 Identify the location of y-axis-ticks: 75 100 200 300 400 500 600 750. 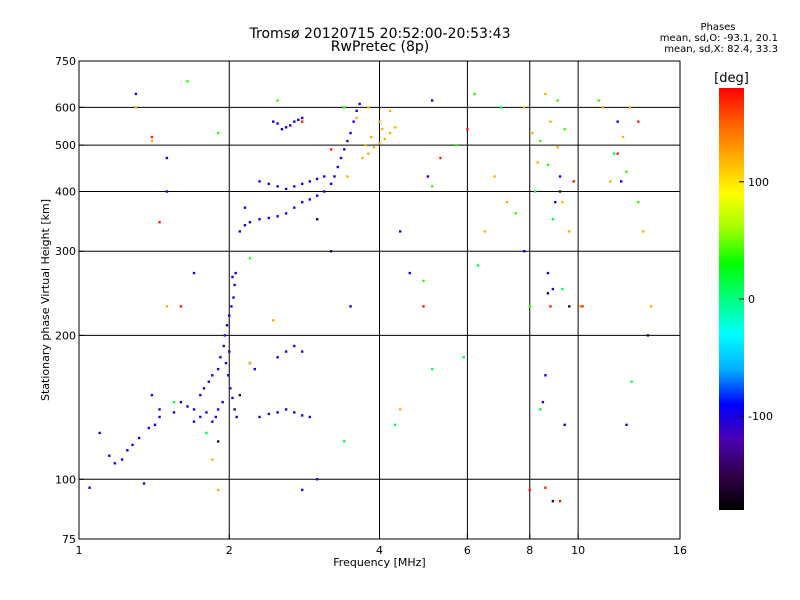
(69, 300).